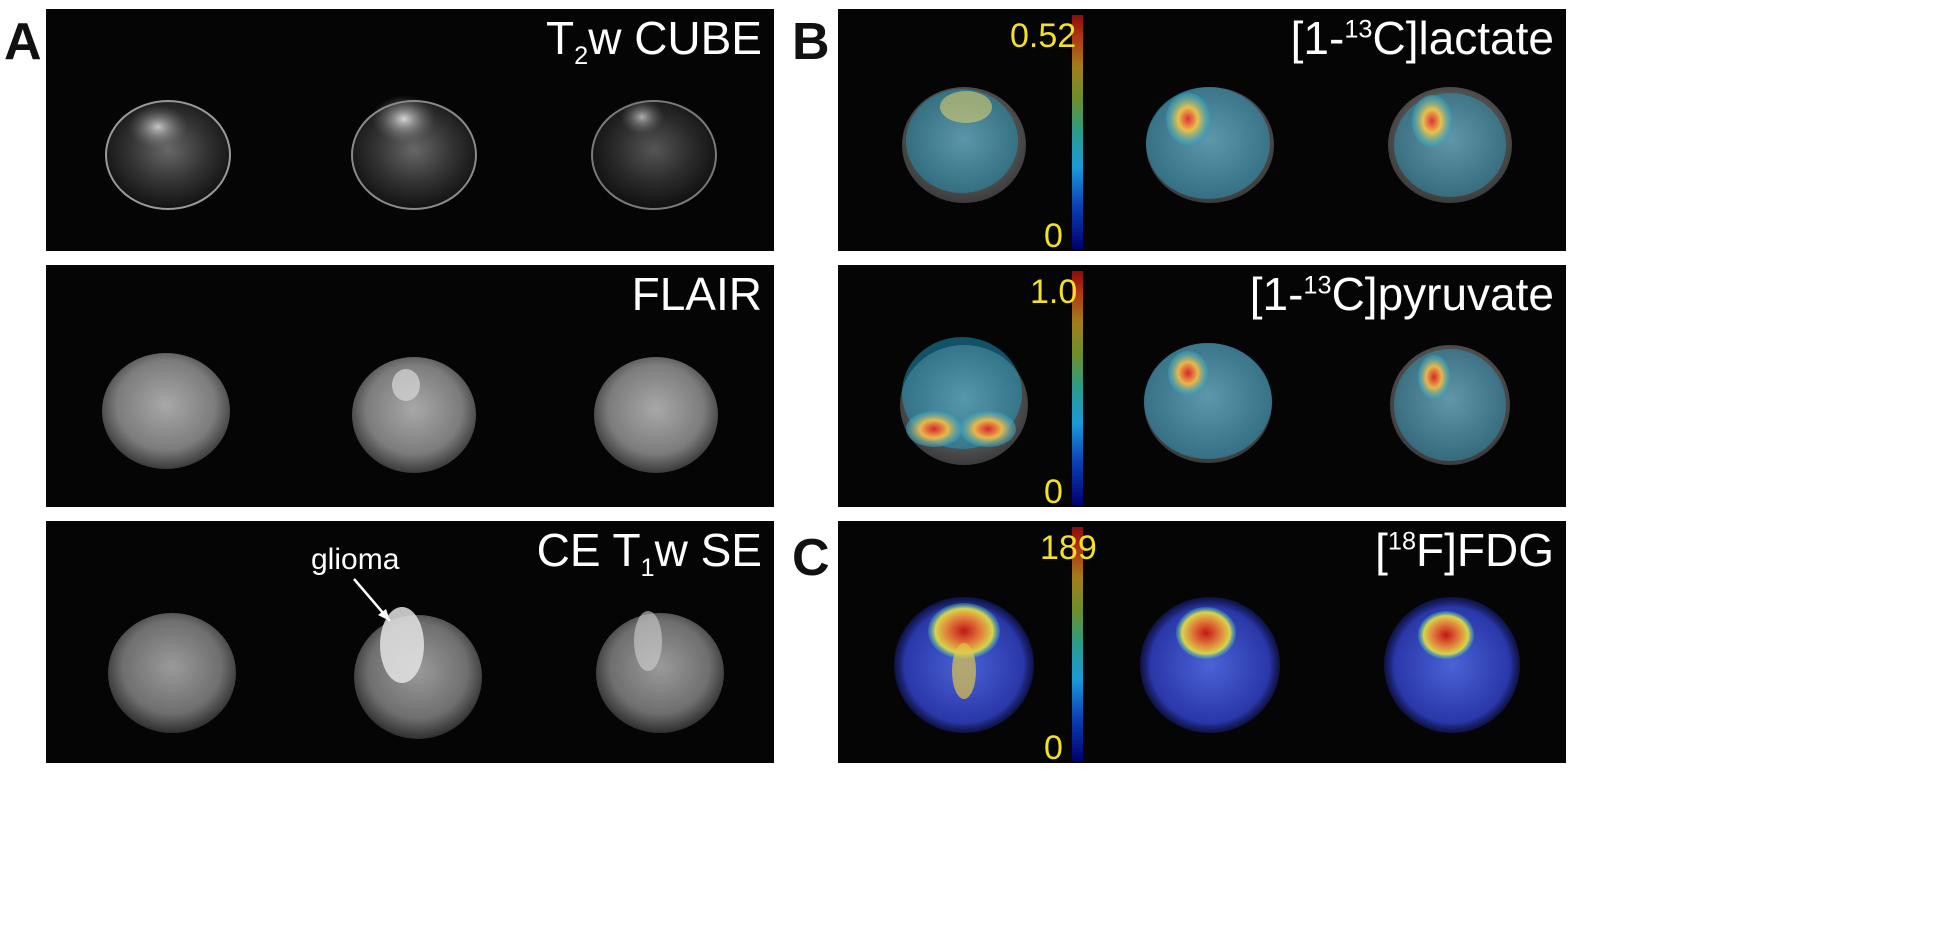  I want to click on panel-letter-c: C, so click(811, 558).